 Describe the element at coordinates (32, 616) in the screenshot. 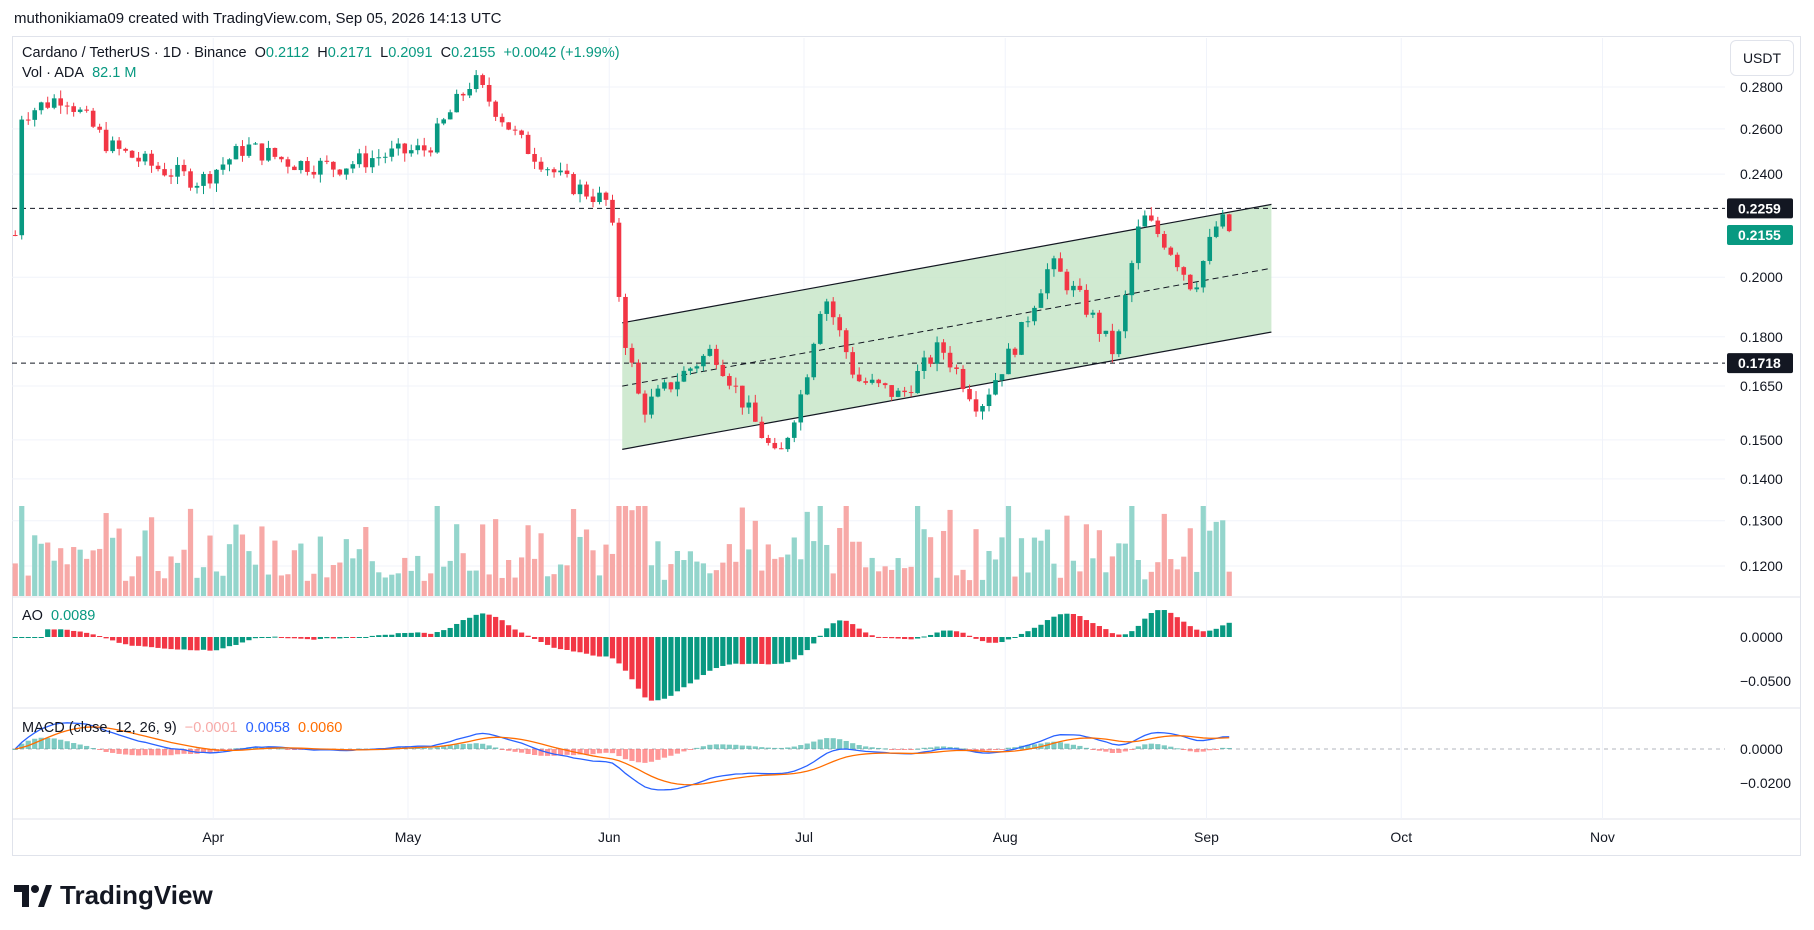

I see `ao-label: AO` at that location.